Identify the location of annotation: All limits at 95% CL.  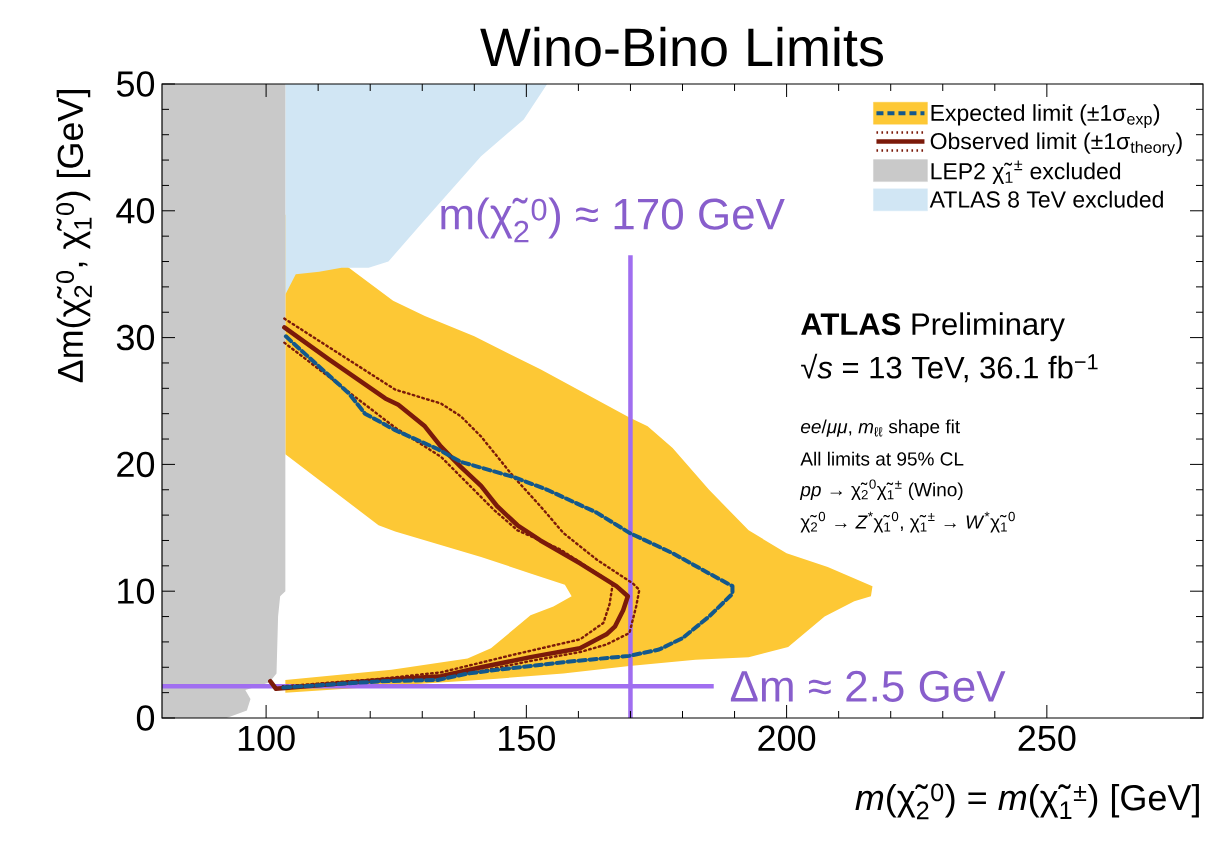
(882, 458).